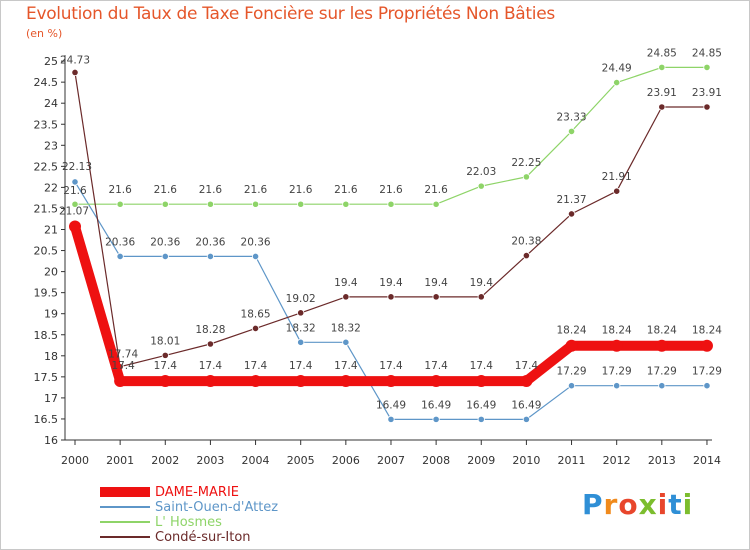  What do you see at coordinates (346, 460) in the screenshot?
I see `x-tick-label: 2006` at bounding box center [346, 460].